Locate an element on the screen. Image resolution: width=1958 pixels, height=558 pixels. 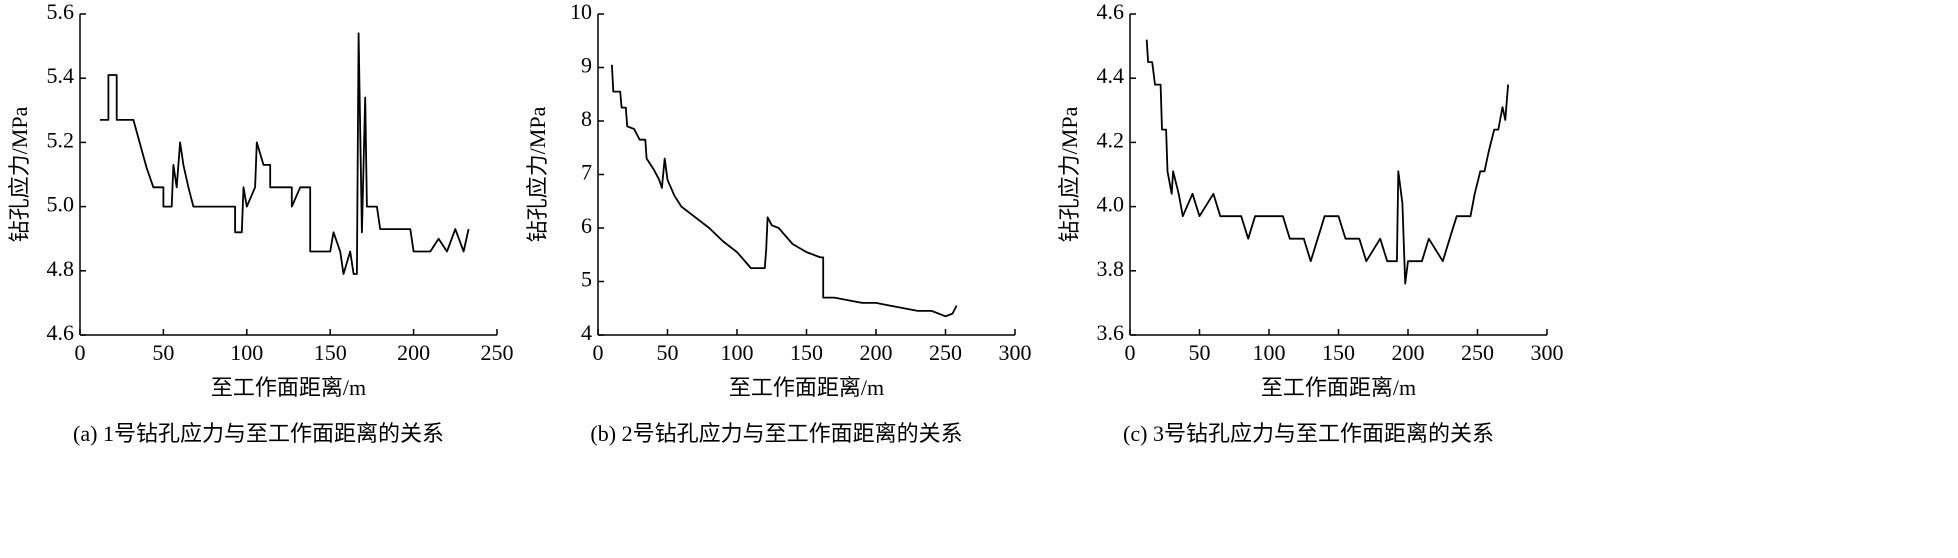
y-tick-label: 4.4 is located at coordinates (1111, 75).